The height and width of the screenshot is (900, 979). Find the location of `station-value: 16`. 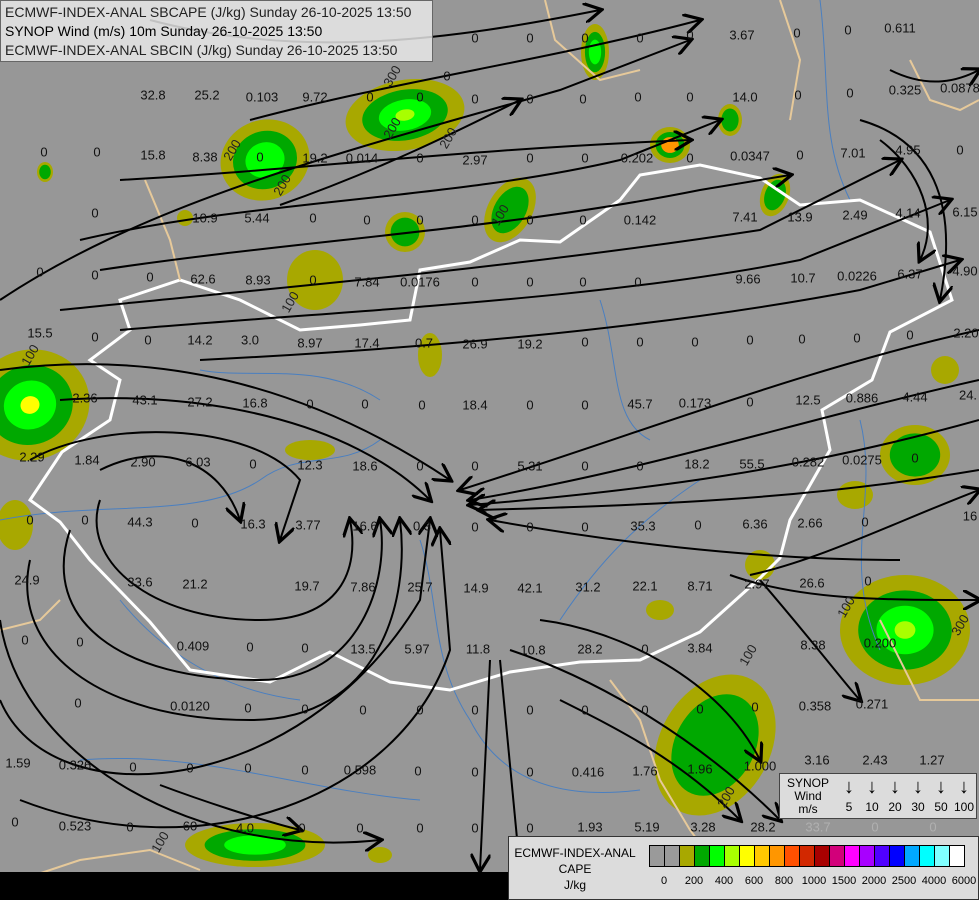

station-value: 16 is located at coordinates (970, 516).